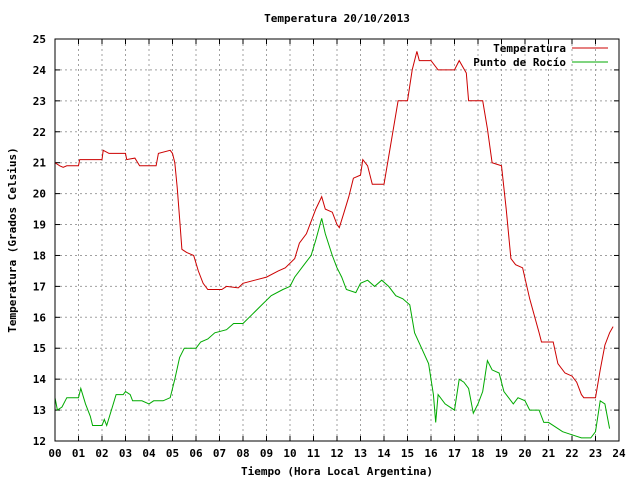 Image resolution: width=640 pixels, height=480 pixels. What do you see at coordinates (337, 471) in the screenshot?
I see `x-axis-label: Tiempo (Hora Local Argentina)` at bounding box center [337, 471].